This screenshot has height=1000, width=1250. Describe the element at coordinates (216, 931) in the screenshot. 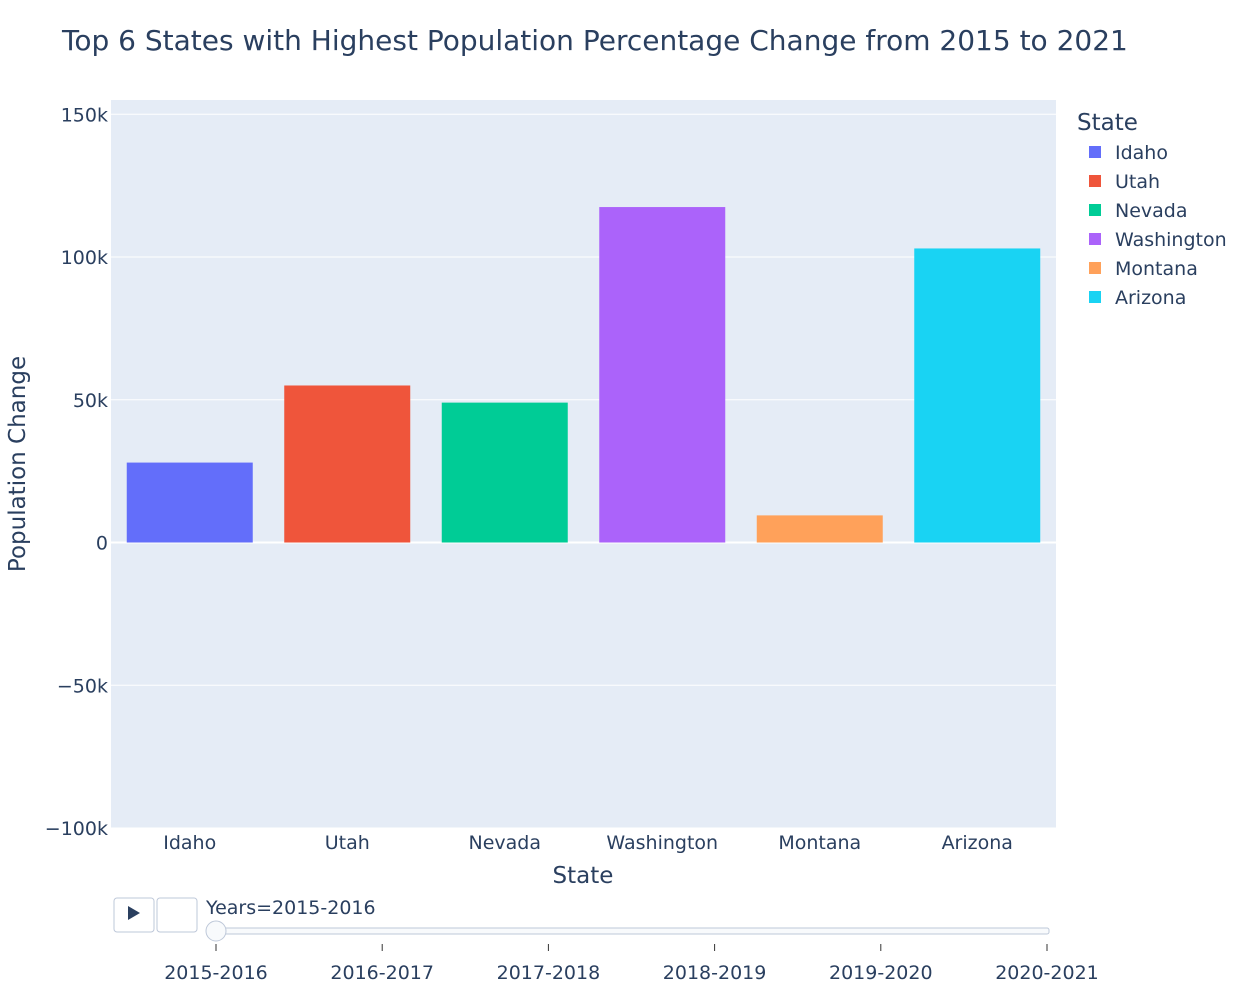

I see `slider-handle` at that location.